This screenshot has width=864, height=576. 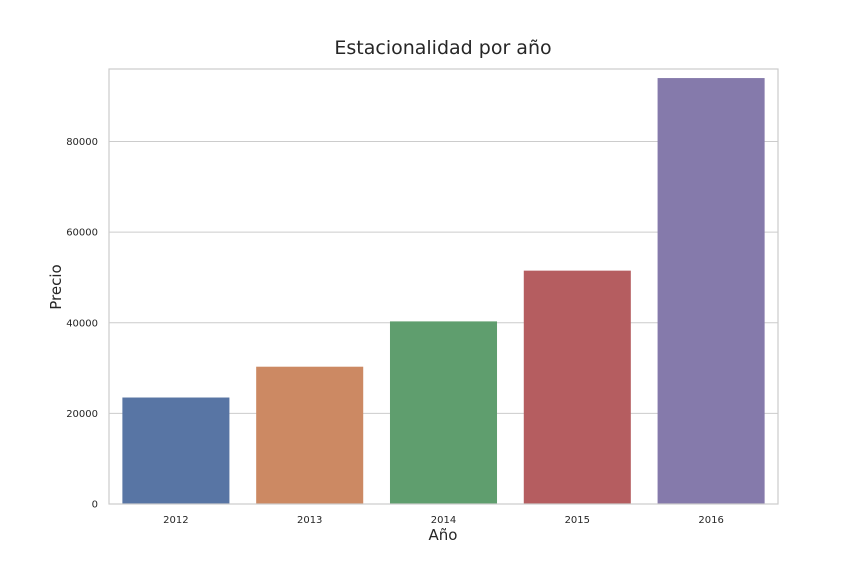 I want to click on x-tick-label: 2015, so click(x=577, y=520).